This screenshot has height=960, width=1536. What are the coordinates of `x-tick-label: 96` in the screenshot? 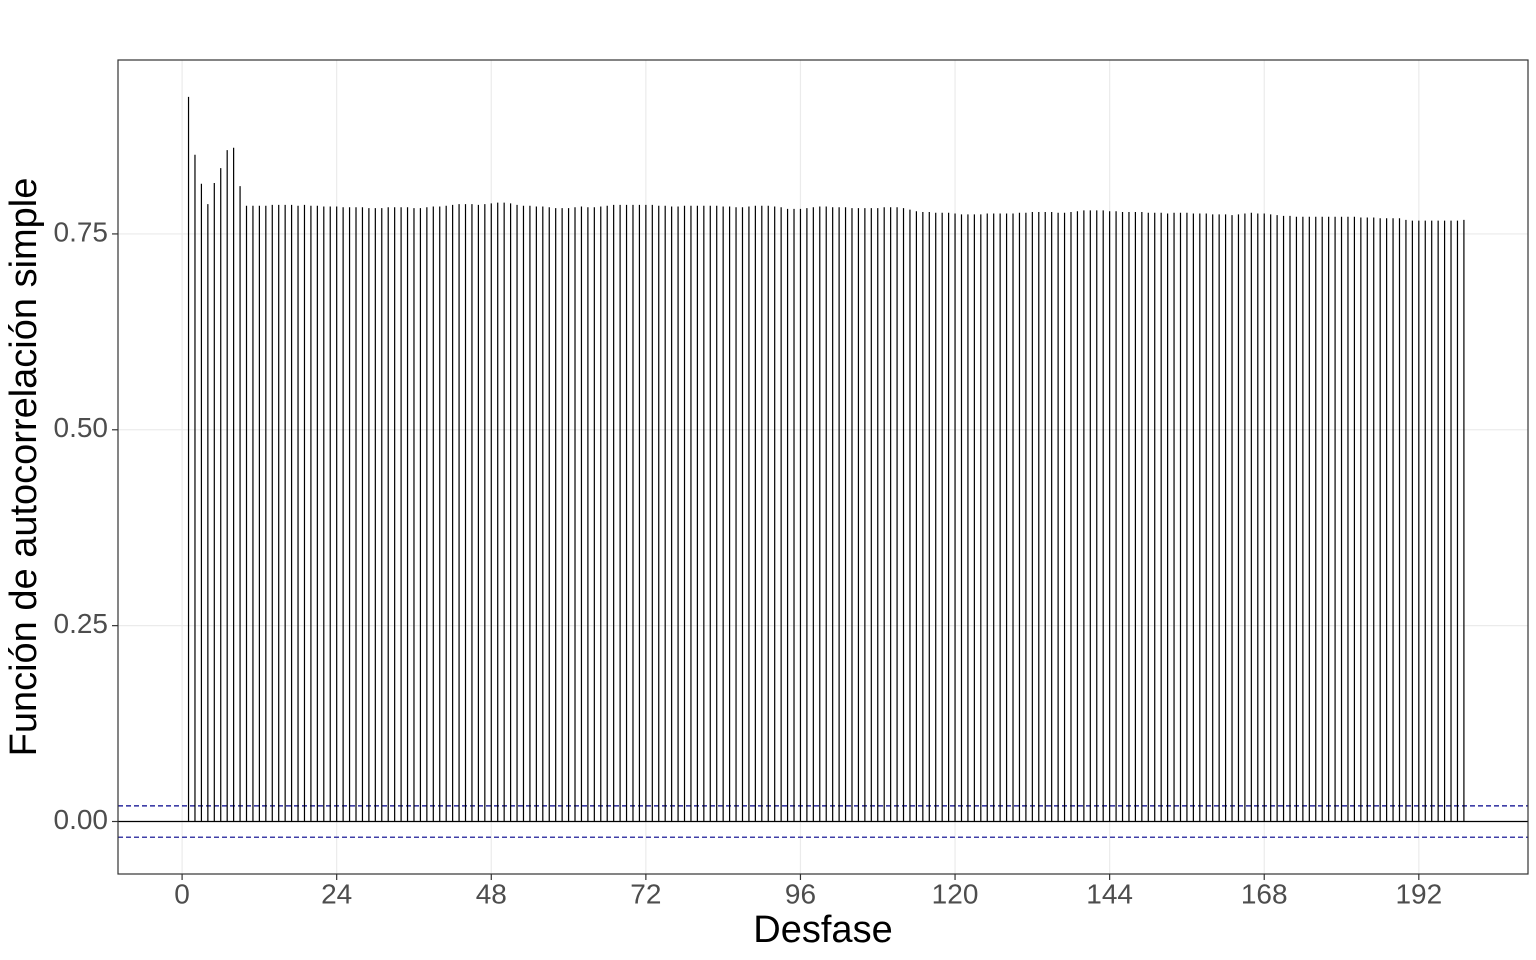 It's located at (800, 893).